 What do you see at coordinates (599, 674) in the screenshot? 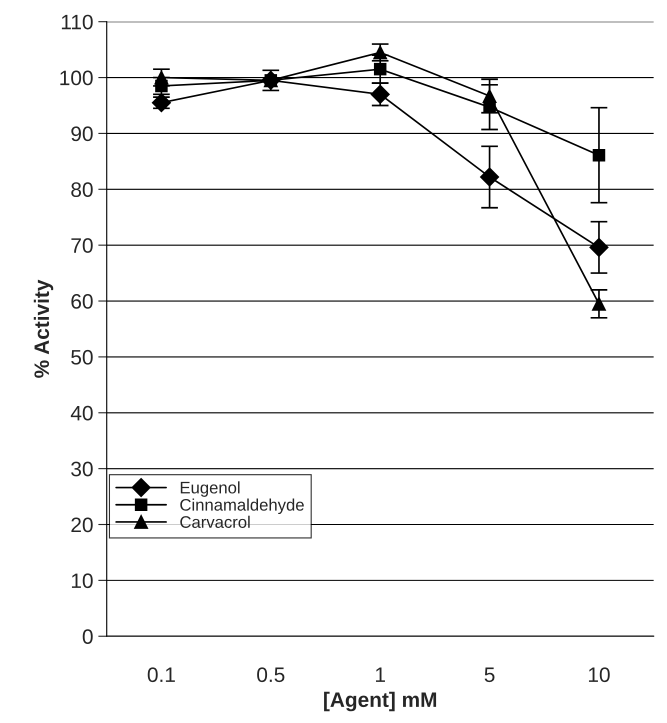
I see `x-tick-label: 10` at bounding box center [599, 674].